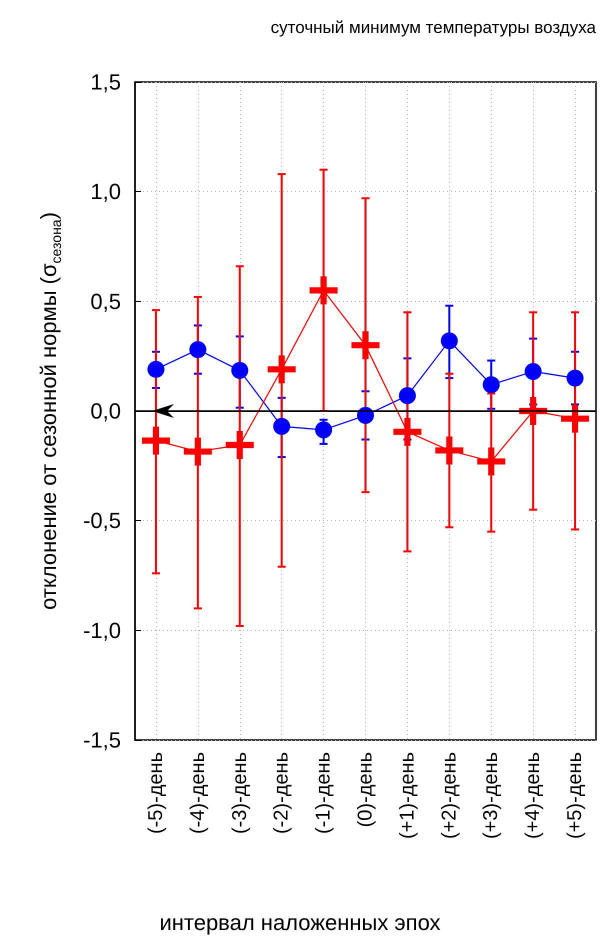 This screenshot has width=600, height=947. Describe the element at coordinates (102, 740) in the screenshot. I see `y-tick-label: -1,5` at that location.